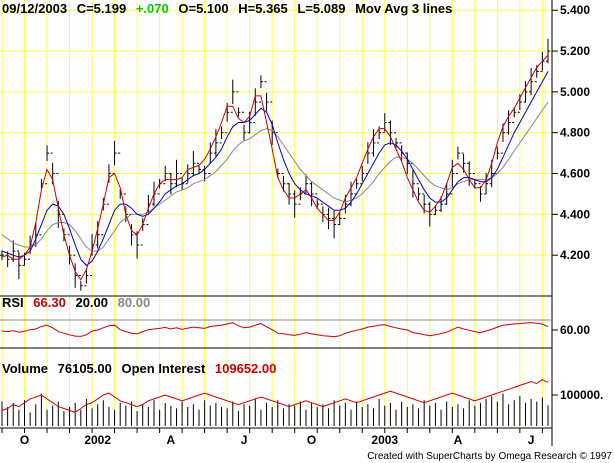 The width and height of the screenshot is (614, 463). Describe the element at coordinates (575, 133) in the screenshot. I see `price-axis-label: 4.800` at that location.